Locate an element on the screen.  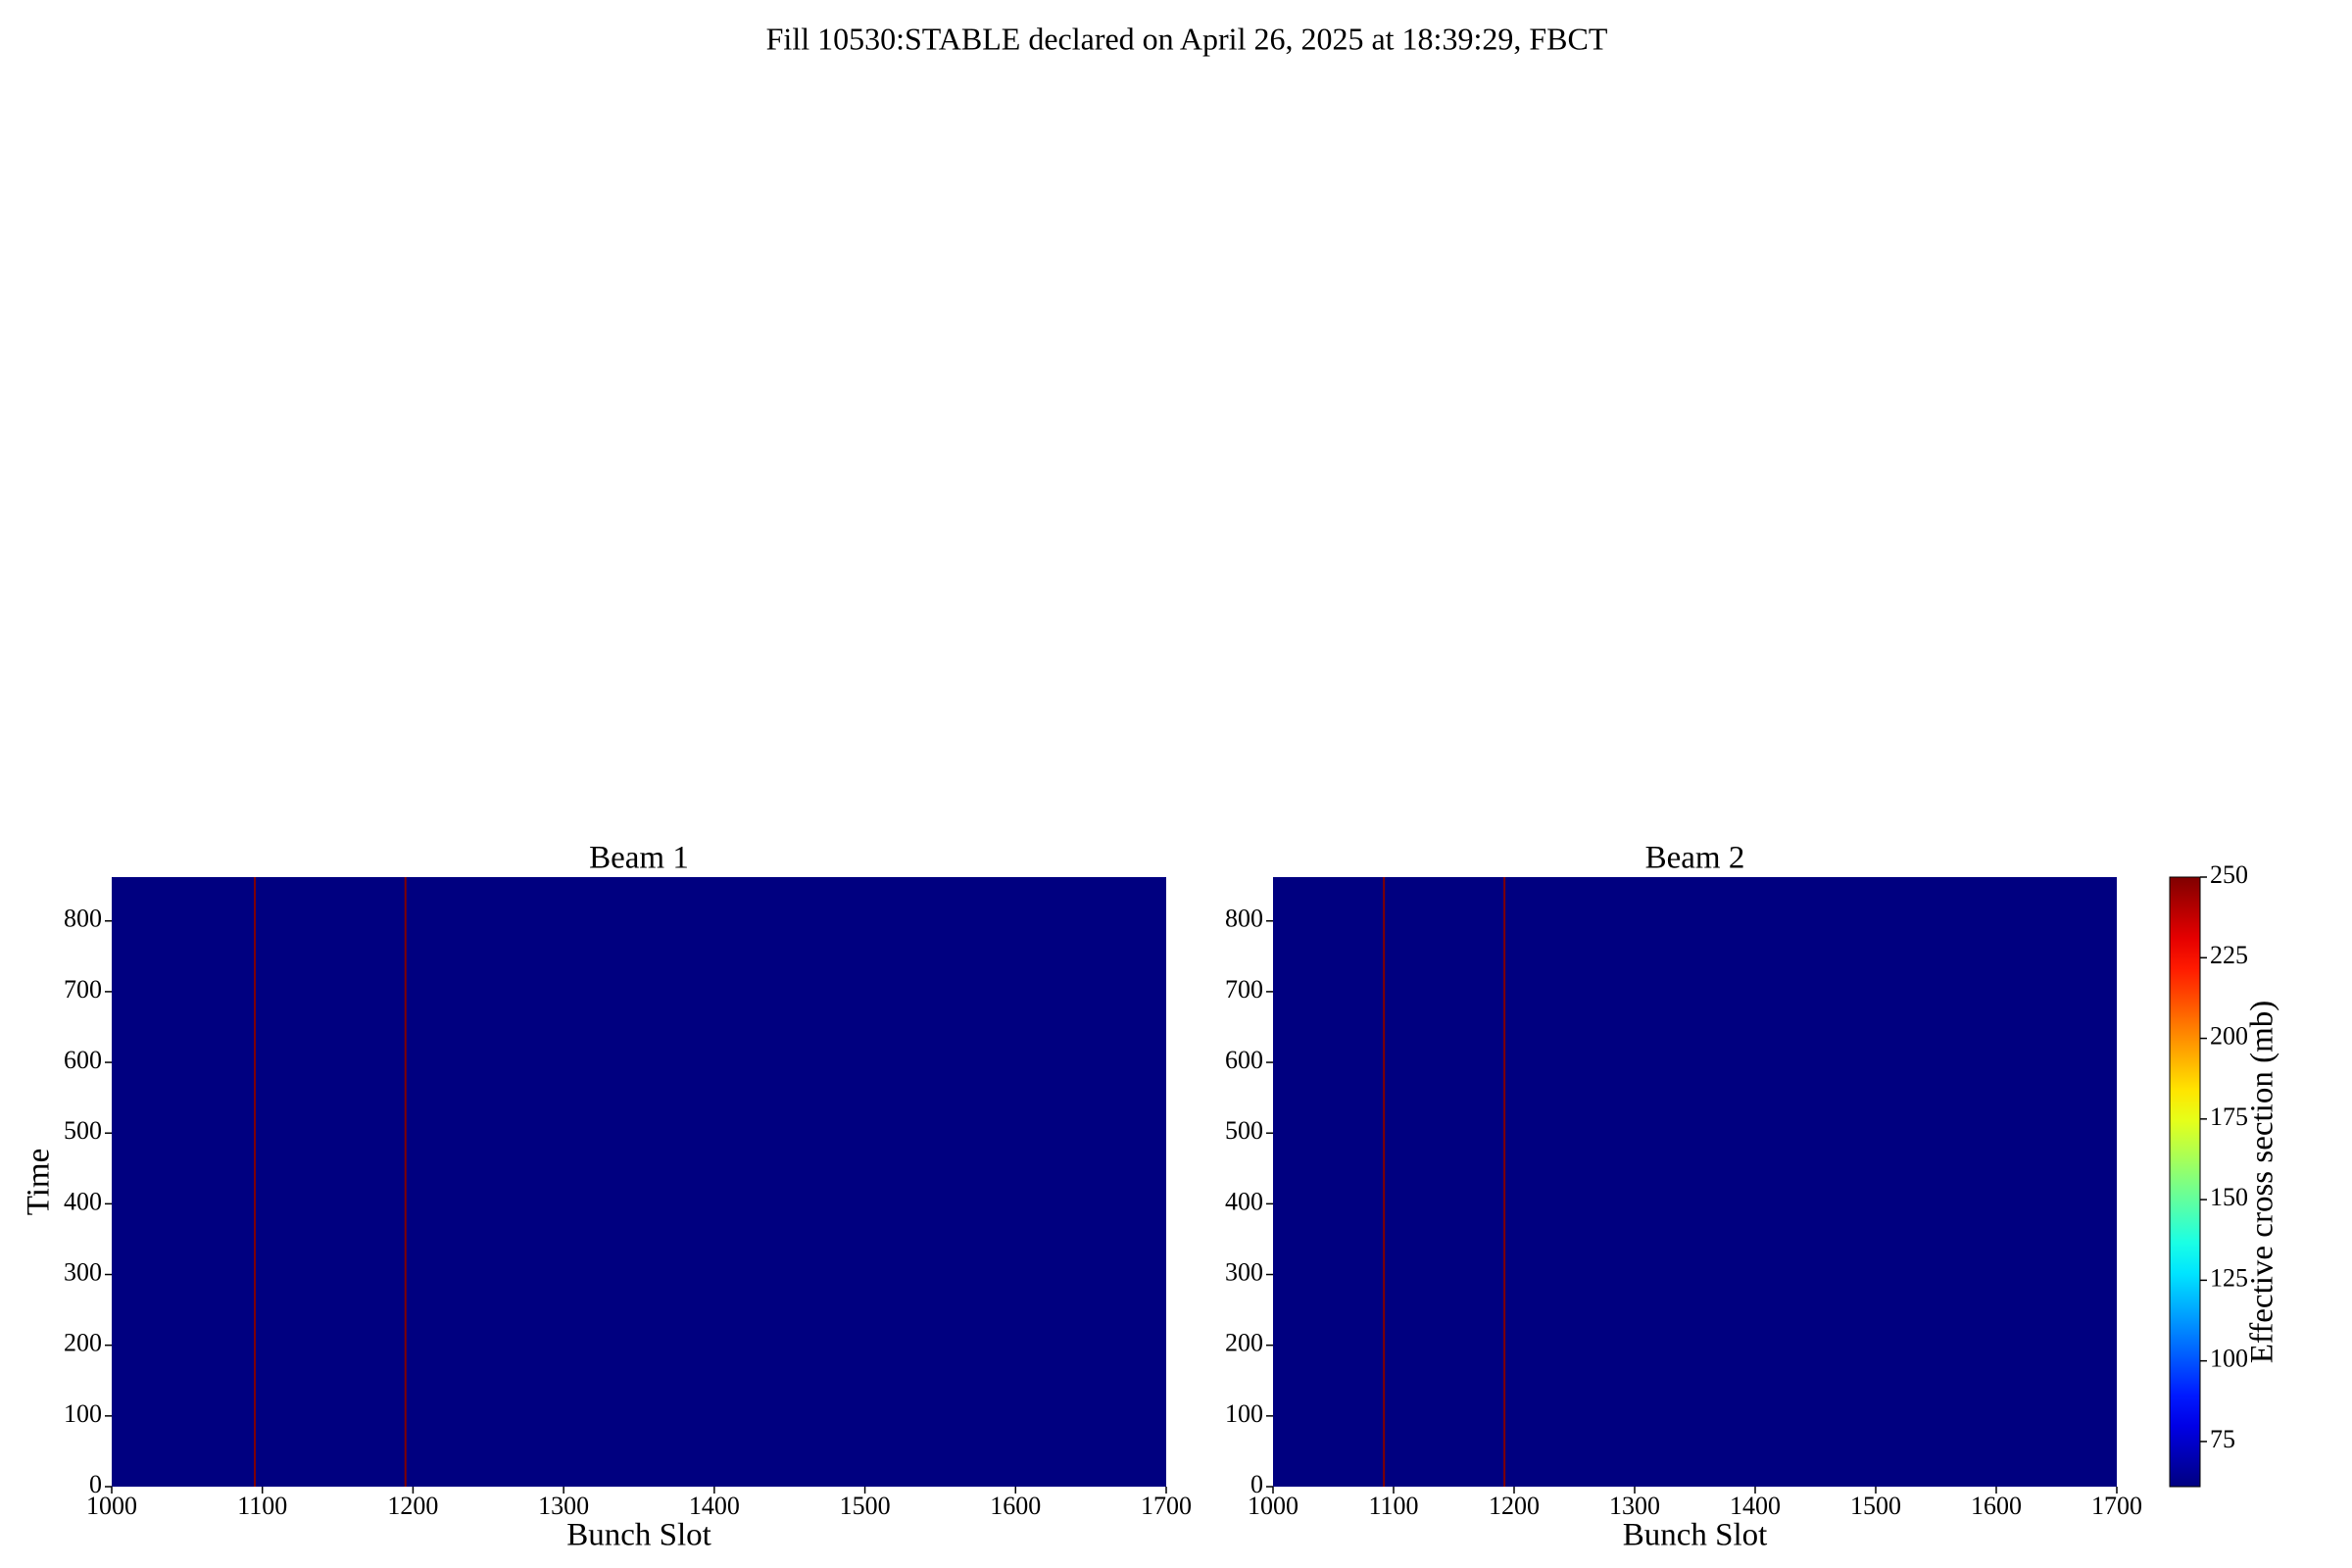
panel-title: Beam 2 is located at coordinates (1695, 858).